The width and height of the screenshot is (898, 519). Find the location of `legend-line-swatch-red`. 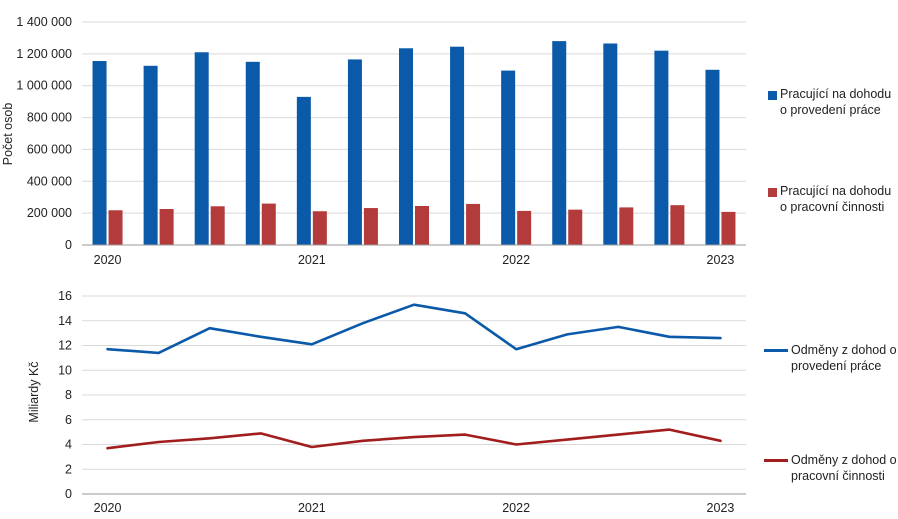

legend-line-swatch-red is located at coordinates (776, 460).